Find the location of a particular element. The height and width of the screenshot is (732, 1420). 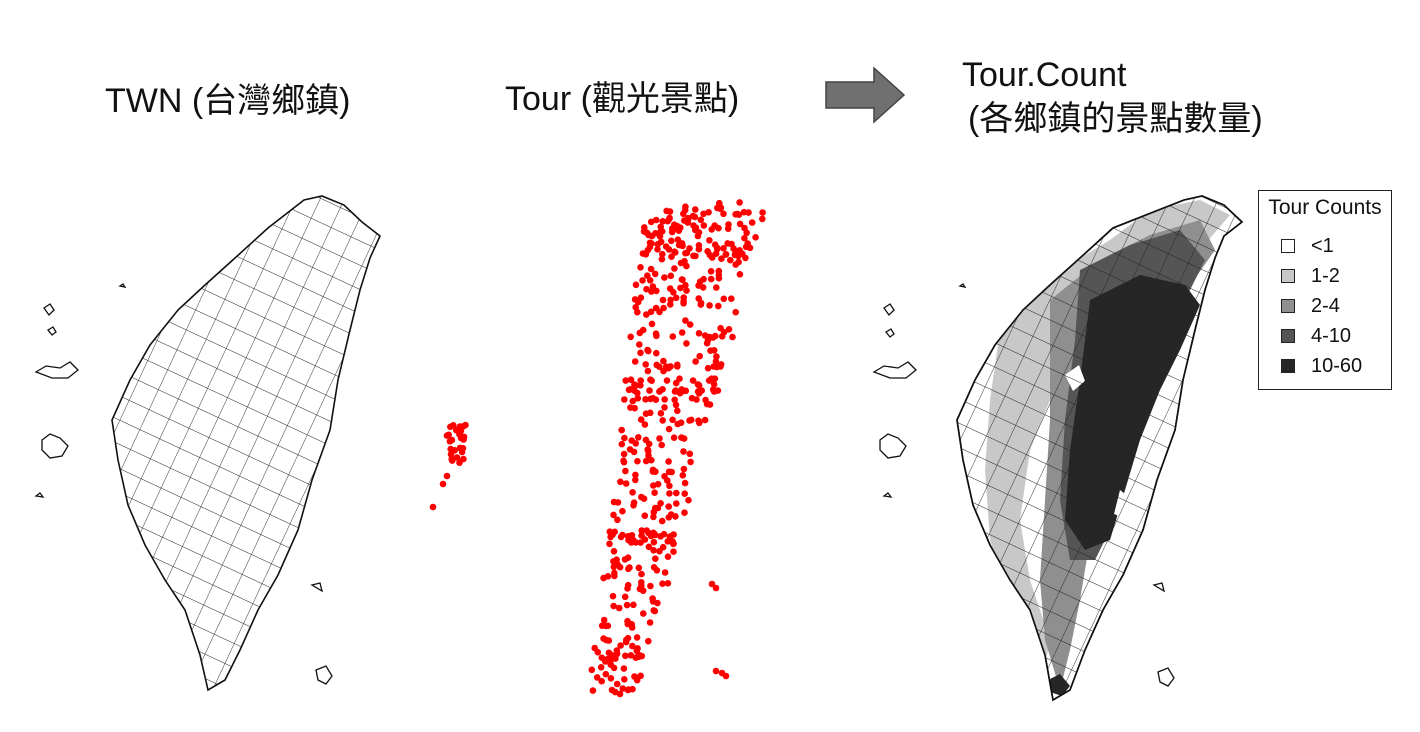

legend-label: 10-60 is located at coordinates (1337, 365).